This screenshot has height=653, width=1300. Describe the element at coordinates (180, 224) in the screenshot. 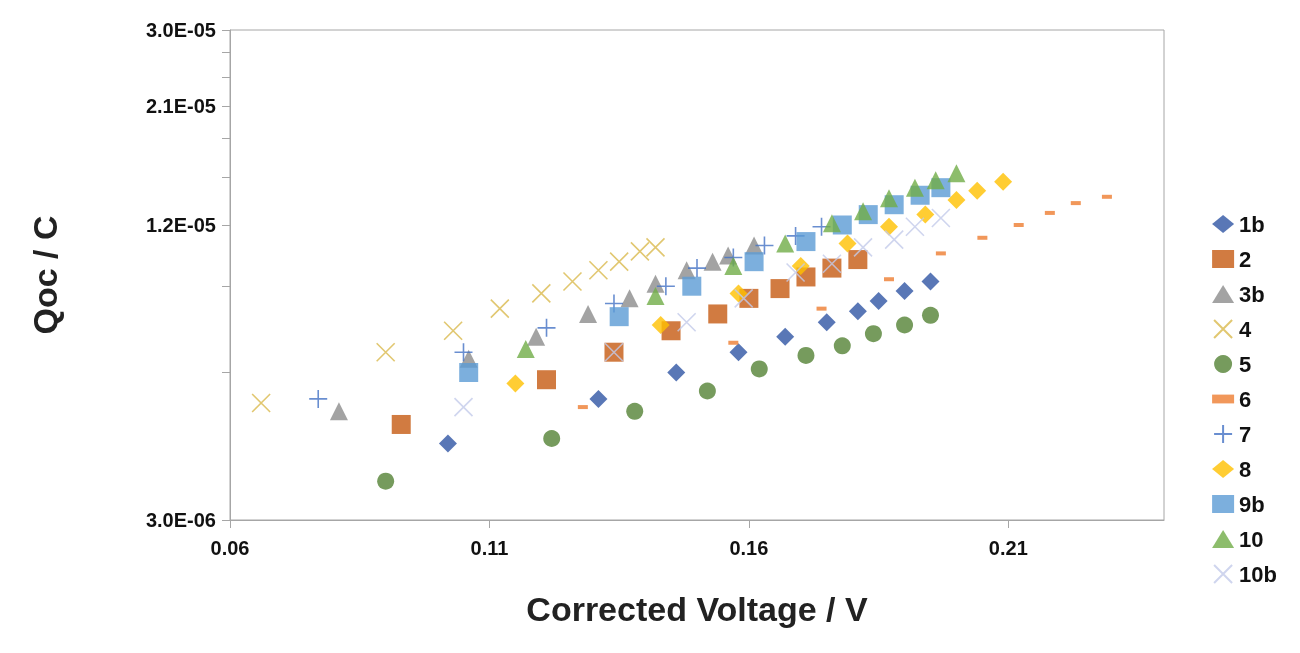

I see `y-tick-label: 1.2E-05` at that location.